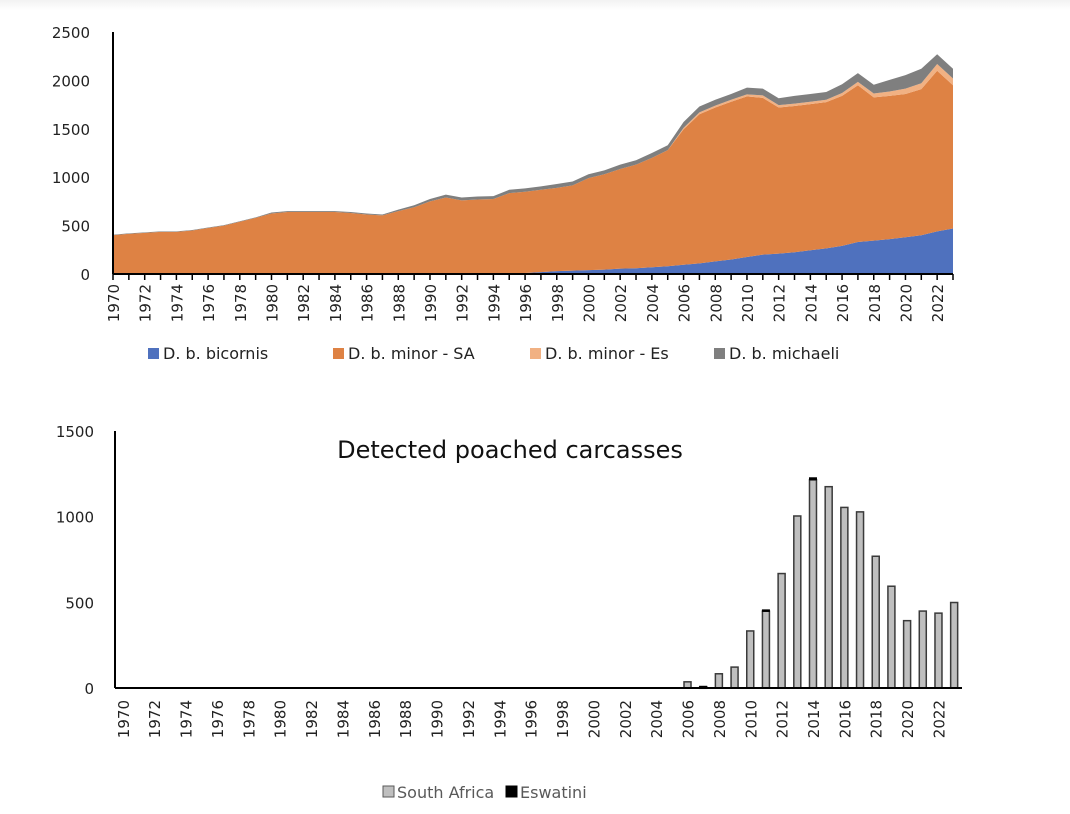 The width and height of the screenshot is (1070, 814). Describe the element at coordinates (375, 719) in the screenshot. I see `bottom-x-tick-label: 1986` at that location.